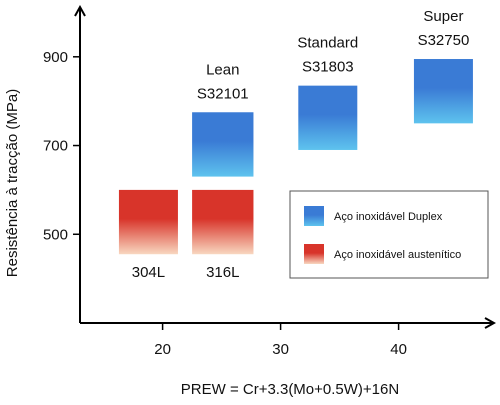 The width and height of the screenshot is (500, 405). I want to click on y-tick-label: 700, so click(55, 146).